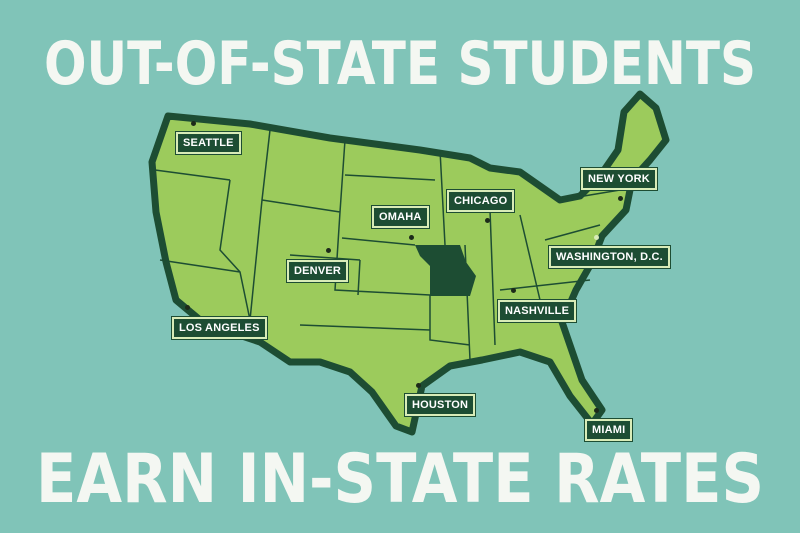 Image resolution: width=800 pixels, height=533 pixels. What do you see at coordinates (537, 311) in the screenshot?
I see `city-label-nashville: NASHVILLE` at bounding box center [537, 311].